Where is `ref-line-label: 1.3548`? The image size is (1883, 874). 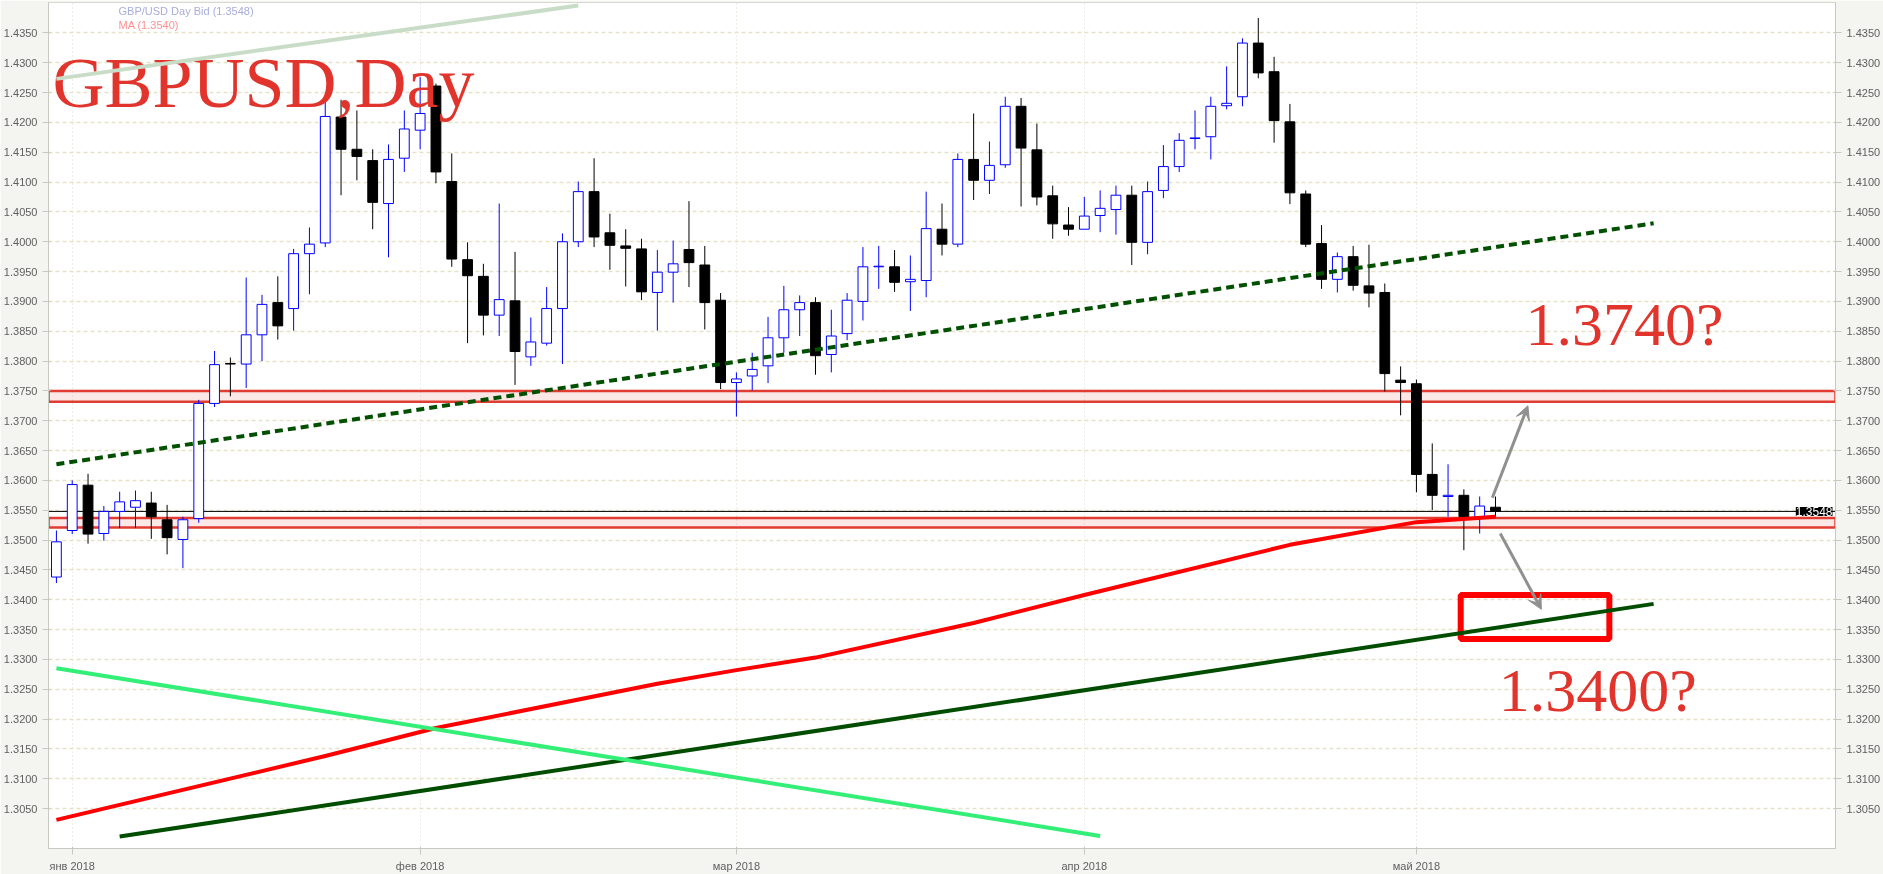 ref-line-label: 1.3548 is located at coordinates (1814, 511).